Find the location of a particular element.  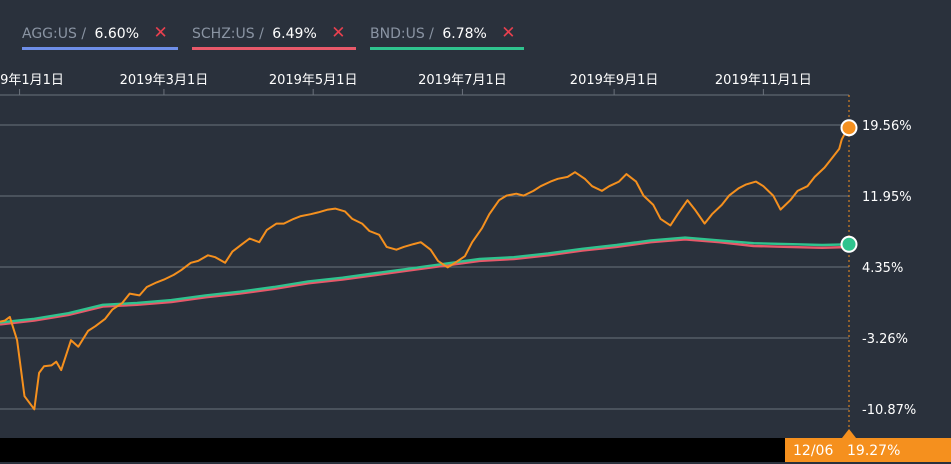

legend-item-agg: AGG:US / 6.60% ✕ is located at coordinates (101, 36).